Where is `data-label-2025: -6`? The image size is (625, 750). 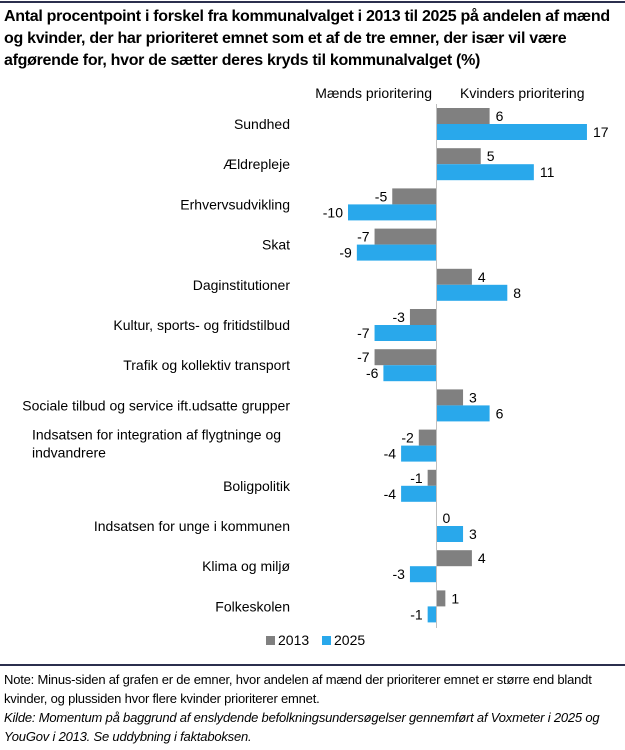
data-label-2025: -6 is located at coordinates (372, 373).